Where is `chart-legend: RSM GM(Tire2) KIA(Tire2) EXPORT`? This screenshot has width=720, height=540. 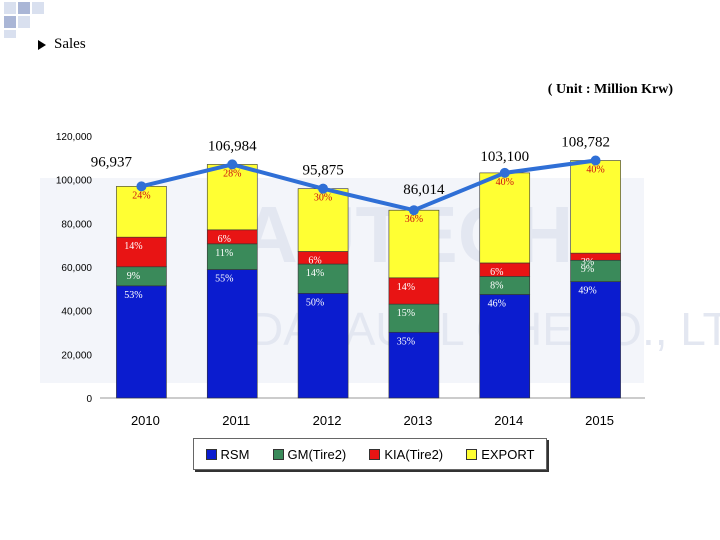 chart-legend: RSM GM(Tire2) KIA(Tire2) EXPORT is located at coordinates (370, 454).